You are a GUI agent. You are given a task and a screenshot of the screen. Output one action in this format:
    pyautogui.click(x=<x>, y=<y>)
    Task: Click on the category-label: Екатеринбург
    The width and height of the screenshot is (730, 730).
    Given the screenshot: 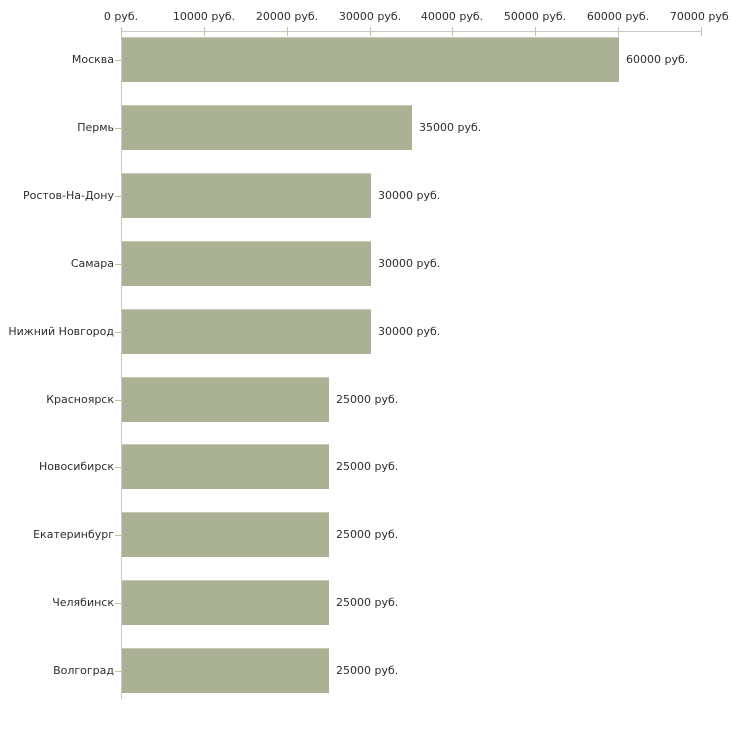 What is the action you would take?
    pyautogui.click(x=73, y=534)
    